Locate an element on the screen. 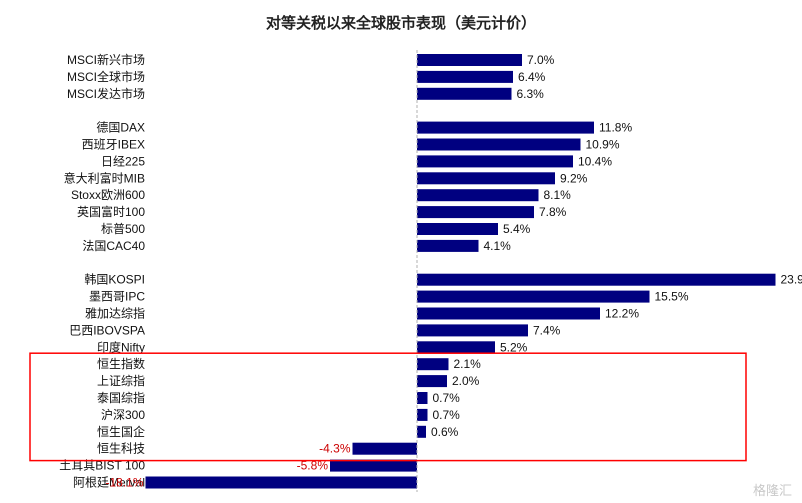 The image size is (802, 503). category-label: 标普500 is located at coordinates (123, 229).